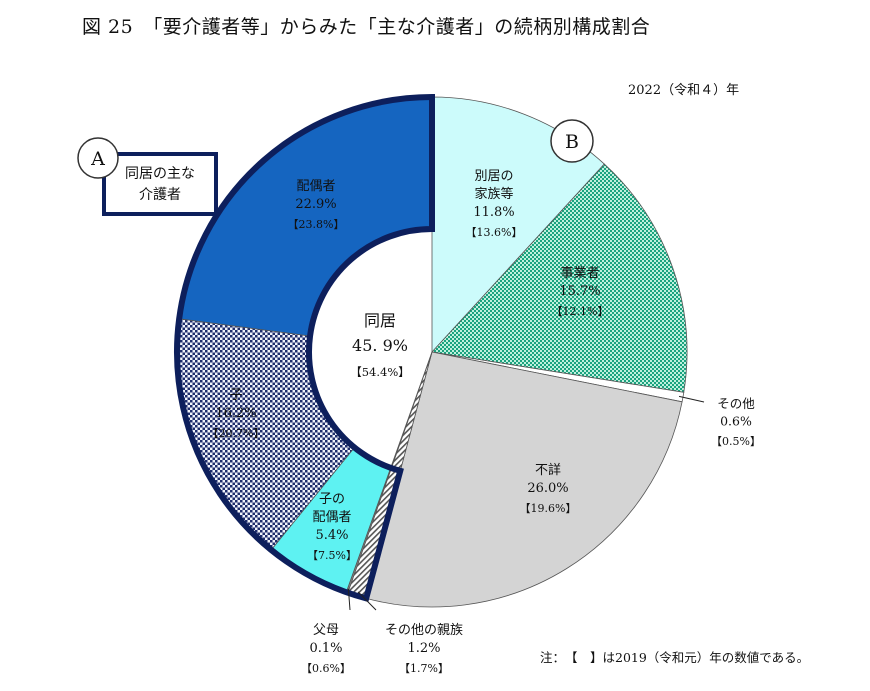 The height and width of the screenshot is (691, 870). I want to click on leader-lines, so click(526, 503).